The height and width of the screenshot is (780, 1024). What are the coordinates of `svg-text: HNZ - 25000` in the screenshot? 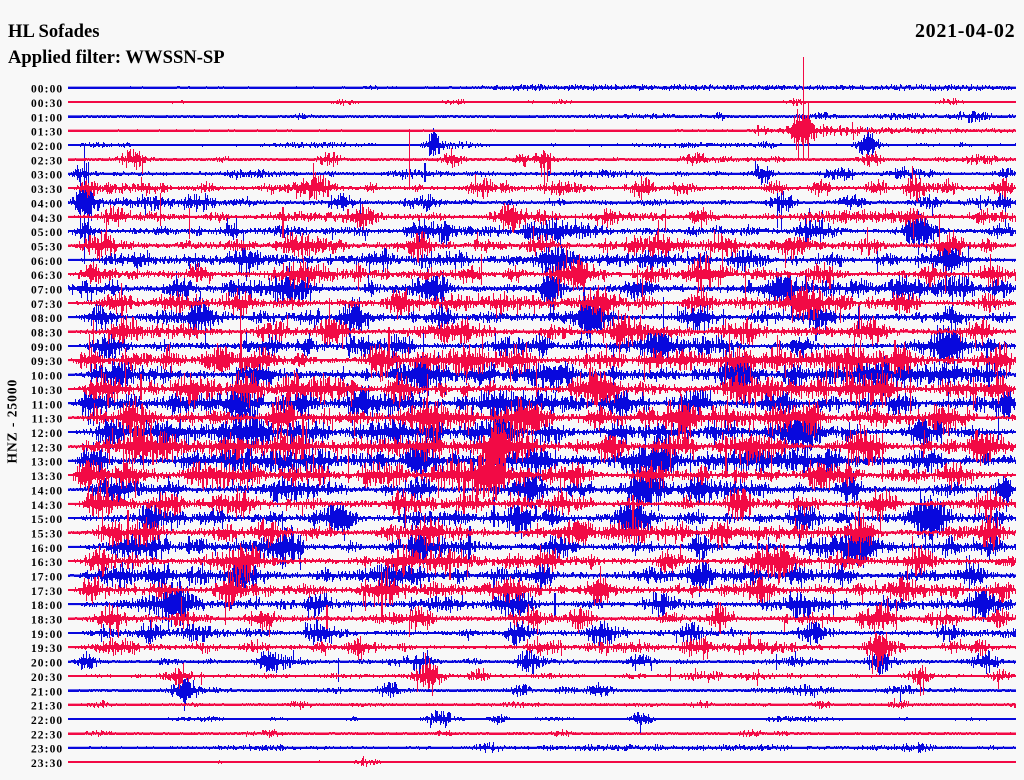 It's located at (11, 421).